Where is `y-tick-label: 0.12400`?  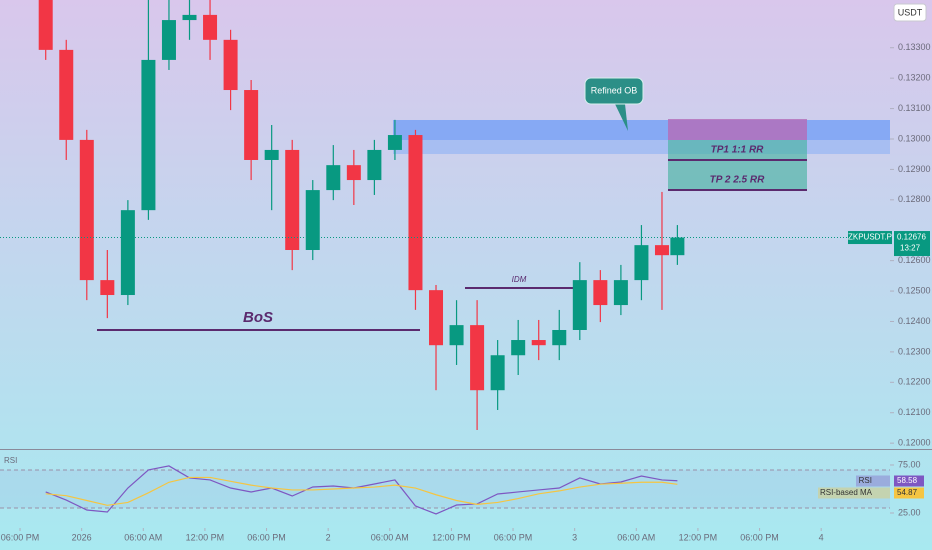 y-tick-label: 0.12400 is located at coordinates (914, 321).